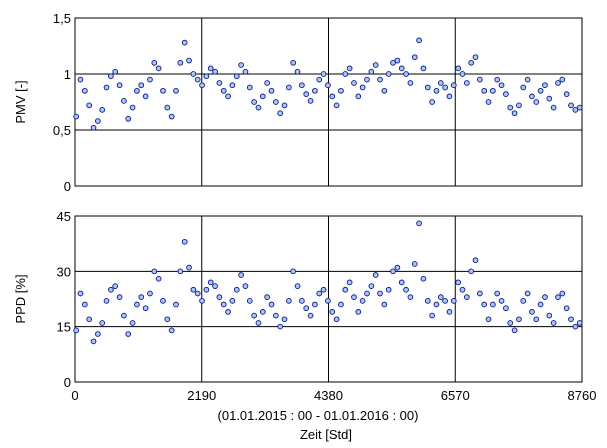 This screenshot has height=448, width=607. What do you see at coordinates (582, 395) in the screenshot?
I see `x-tick-label: 8760` at bounding box center [582, 395].